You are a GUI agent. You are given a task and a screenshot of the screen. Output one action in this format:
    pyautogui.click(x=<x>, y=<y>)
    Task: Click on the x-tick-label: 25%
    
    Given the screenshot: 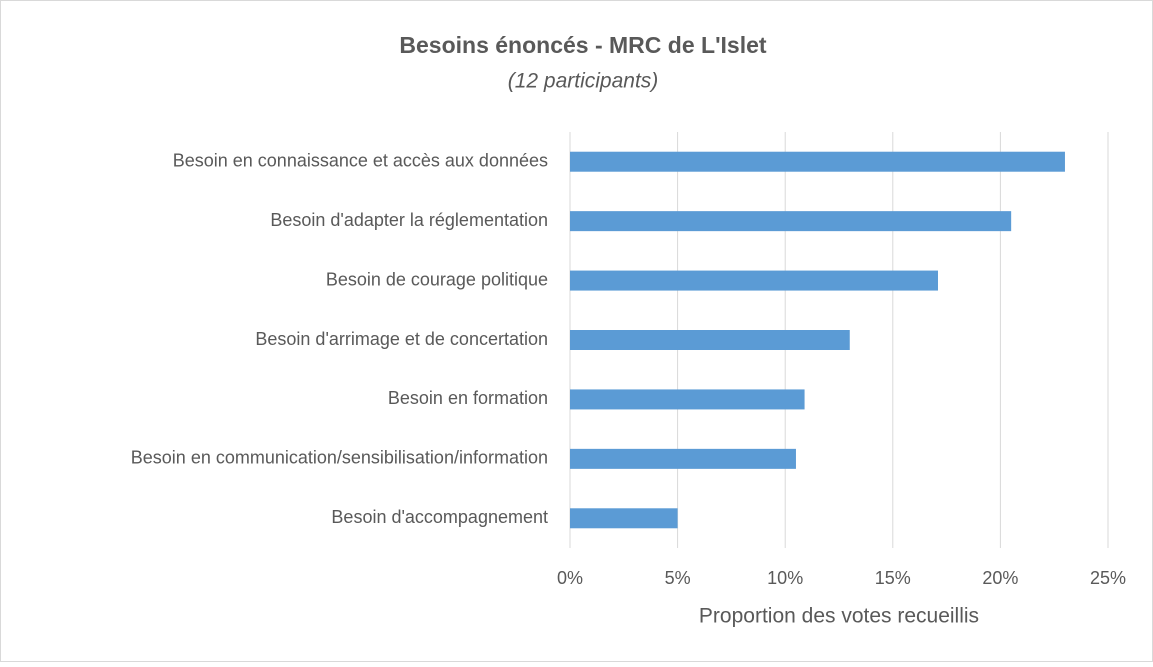 What is the action you would take?
    pyautogui.click(x=1108, y=578)
    